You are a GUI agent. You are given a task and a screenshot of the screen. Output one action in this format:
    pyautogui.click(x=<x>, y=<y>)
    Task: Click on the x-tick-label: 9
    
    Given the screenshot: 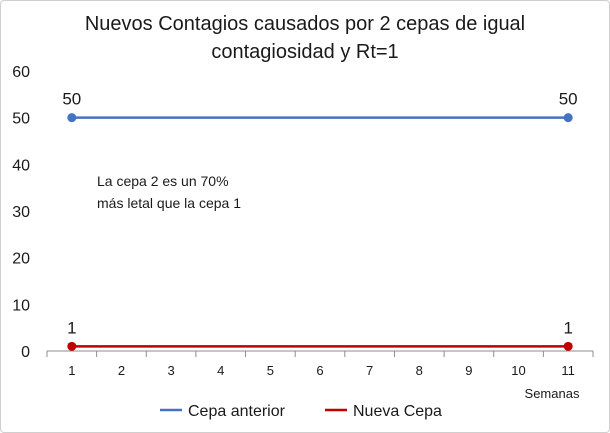 What is the action you would take?
    pyautogui.click(x=468, y=370)
    